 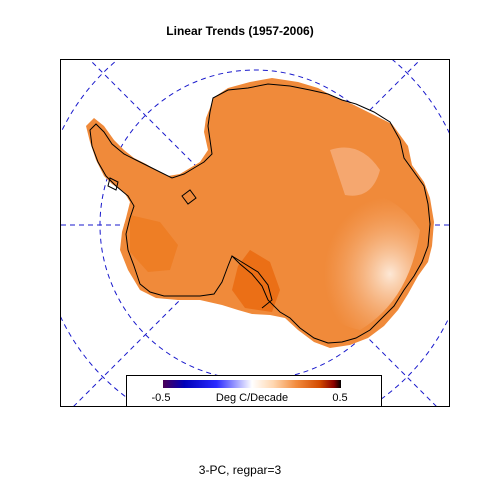 What do you see at coordinates (339, 398) in the screenshot?
I see `legend-max-label: 0.5` at bounding box center [339, 398].